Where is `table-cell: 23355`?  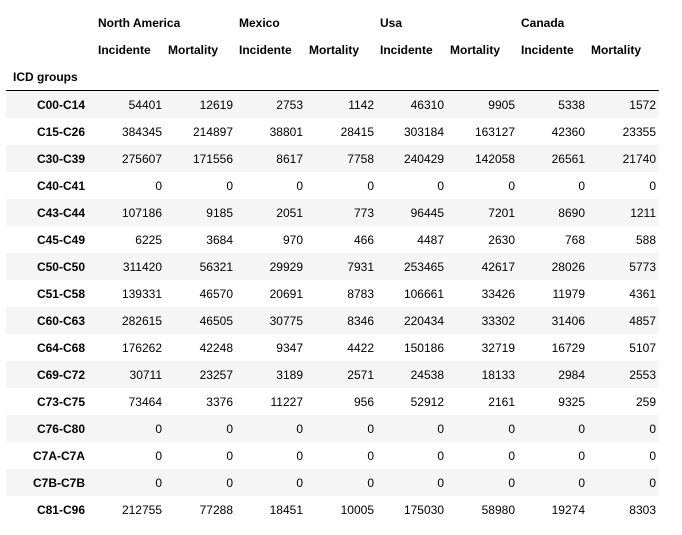
table-cell: 23355 is located at coordinates (639, 131).